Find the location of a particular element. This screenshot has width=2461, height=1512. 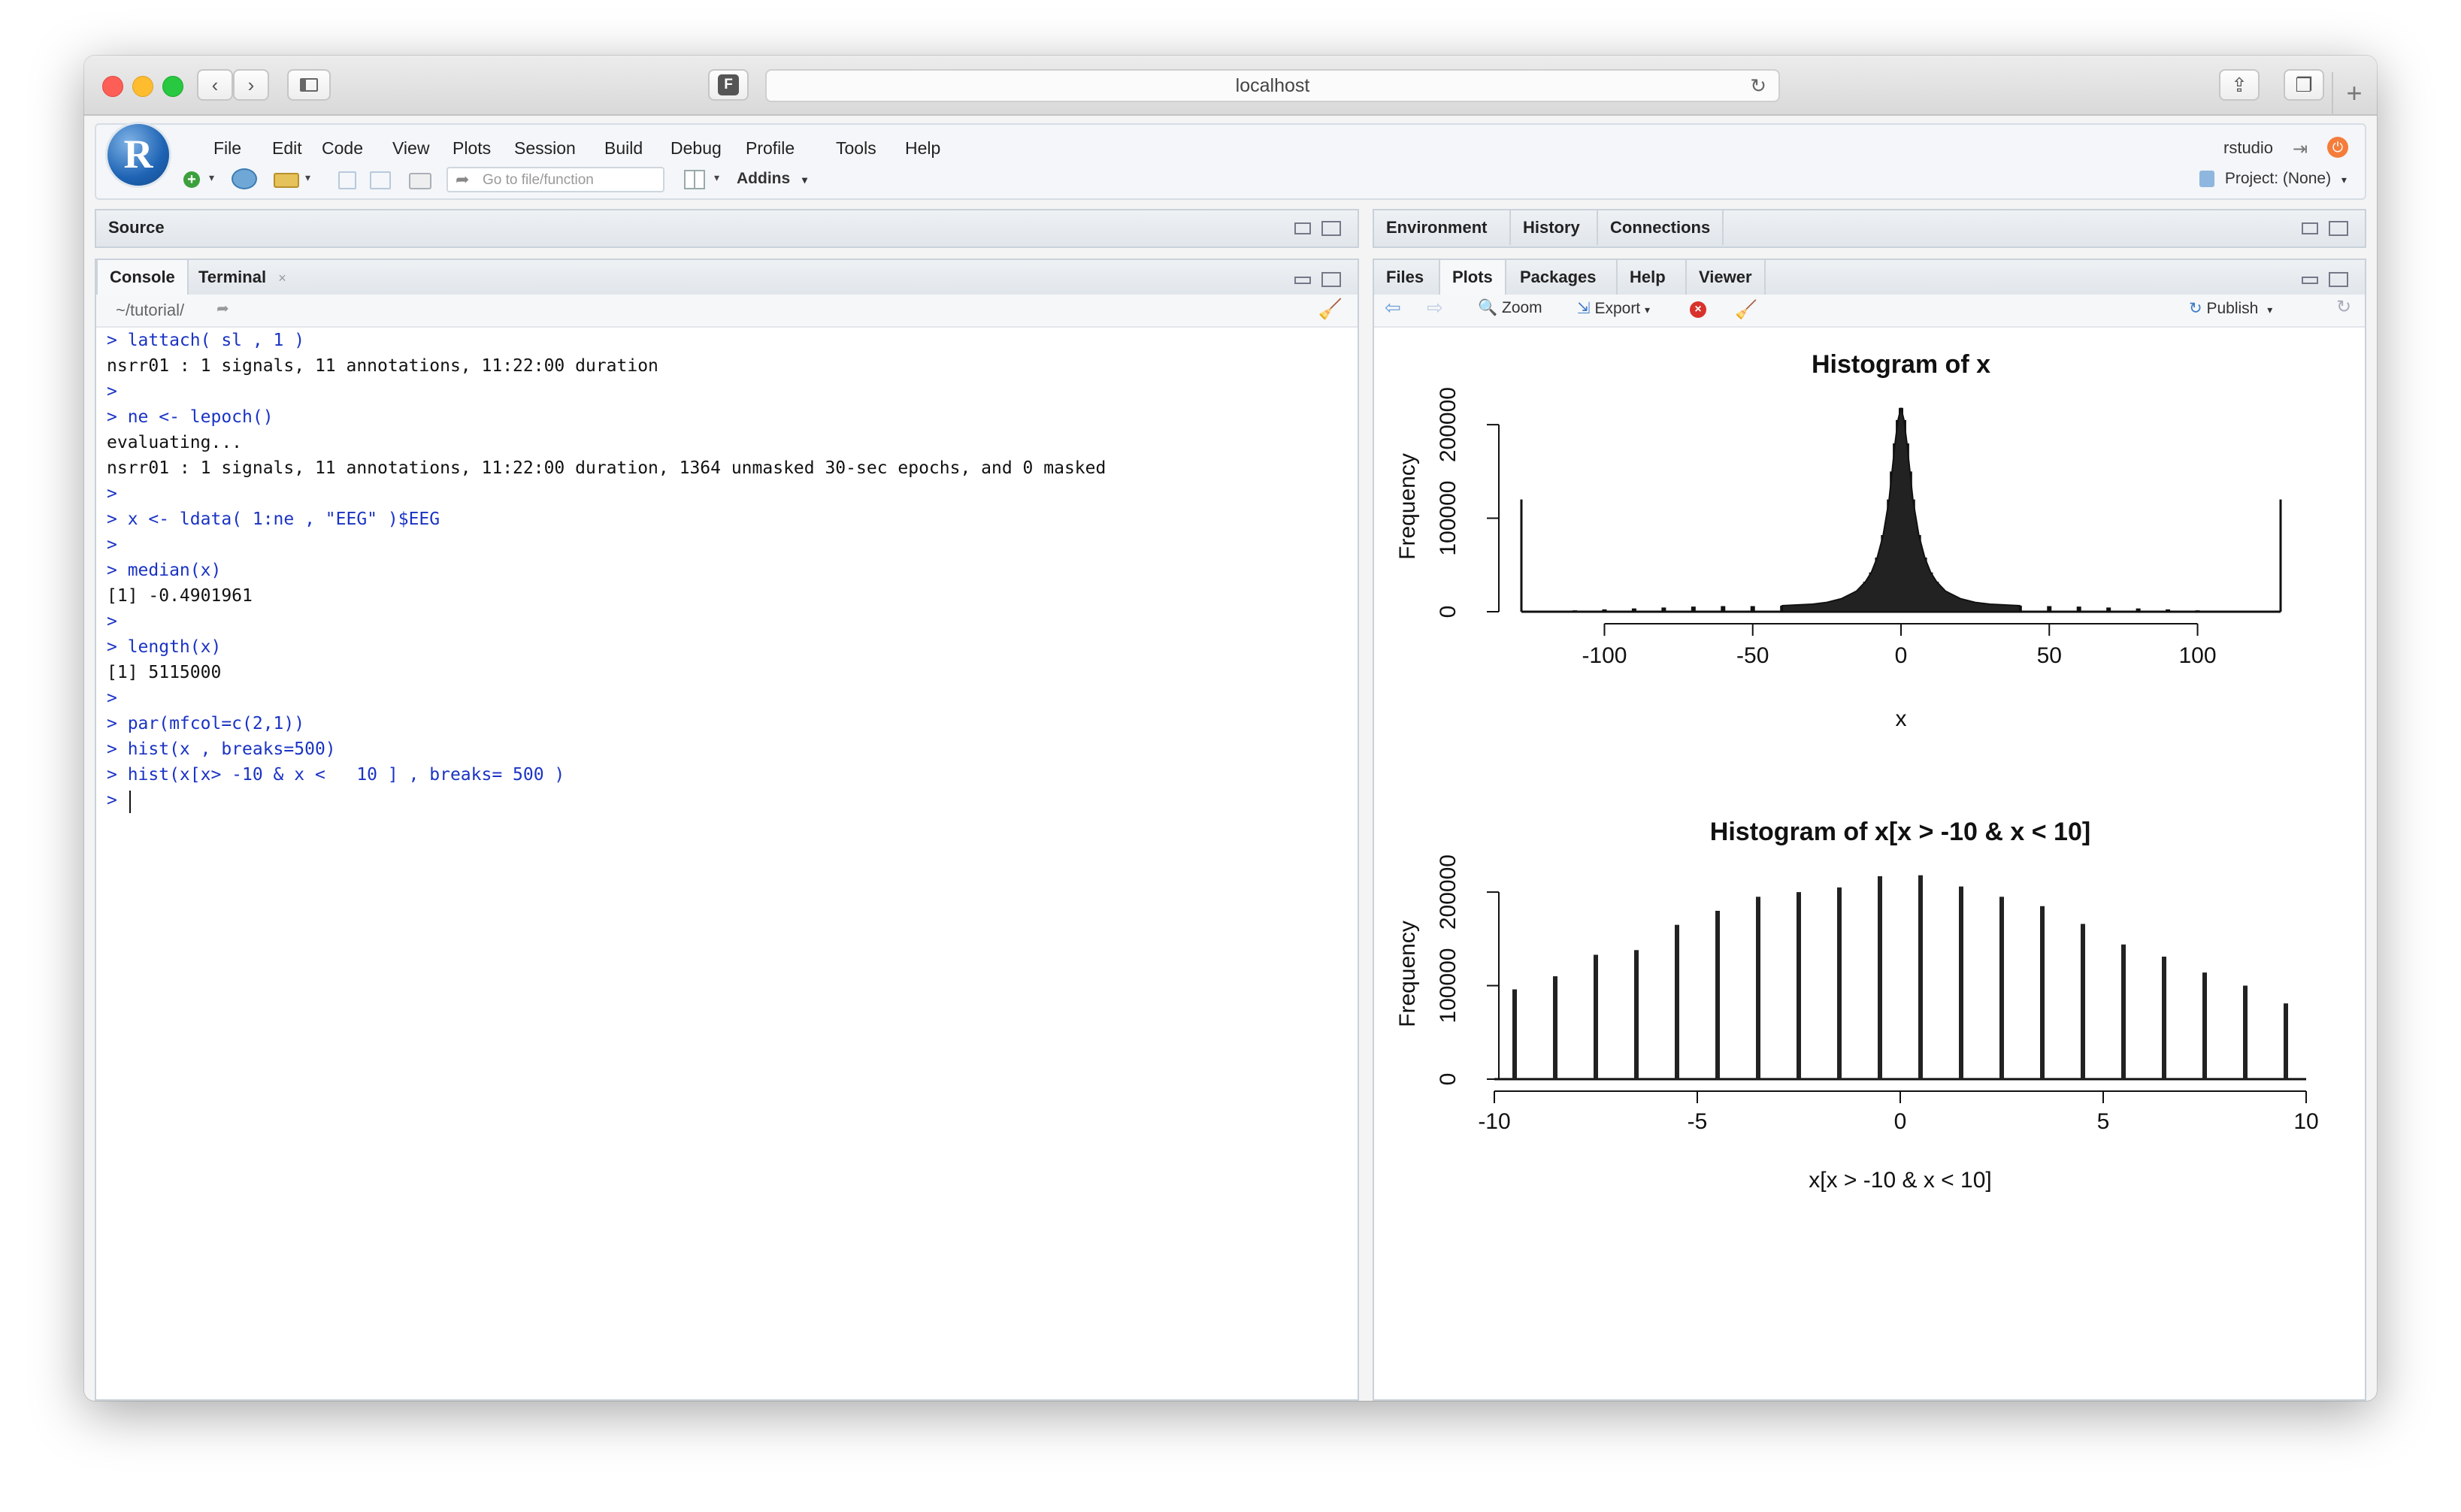

next-plot-icon: ⇨ is located at coordinates (1435, 308).